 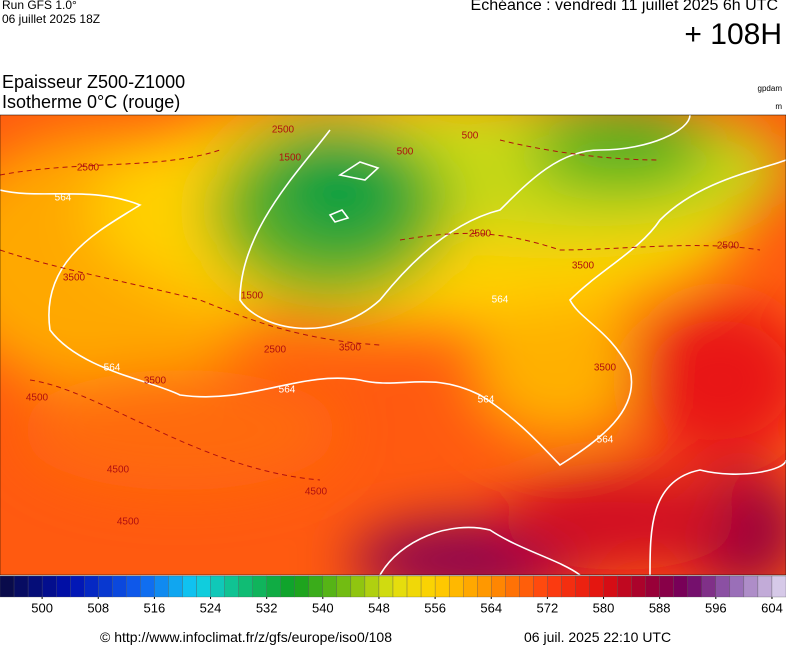 I want to click on colorbar-label: 572, so click(x=548, y=607).